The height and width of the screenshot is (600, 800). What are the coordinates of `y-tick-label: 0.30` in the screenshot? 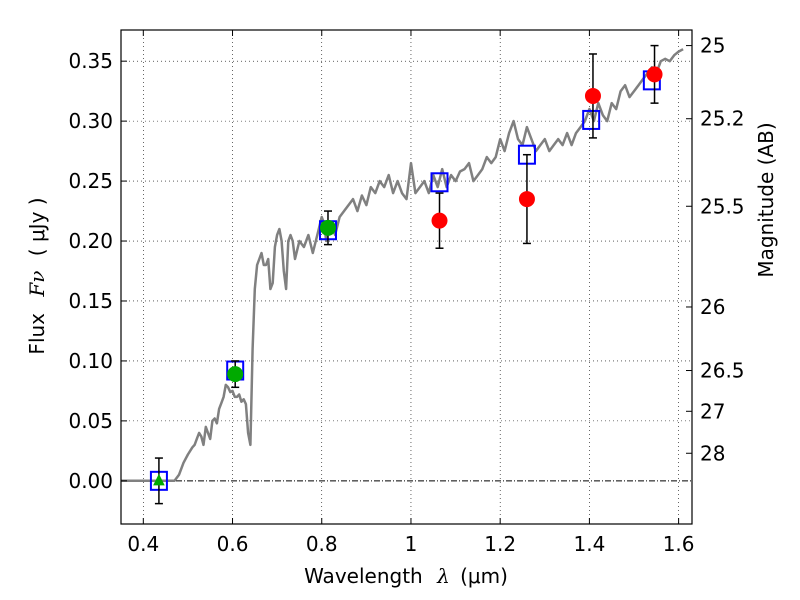 It's located at (90, 121).